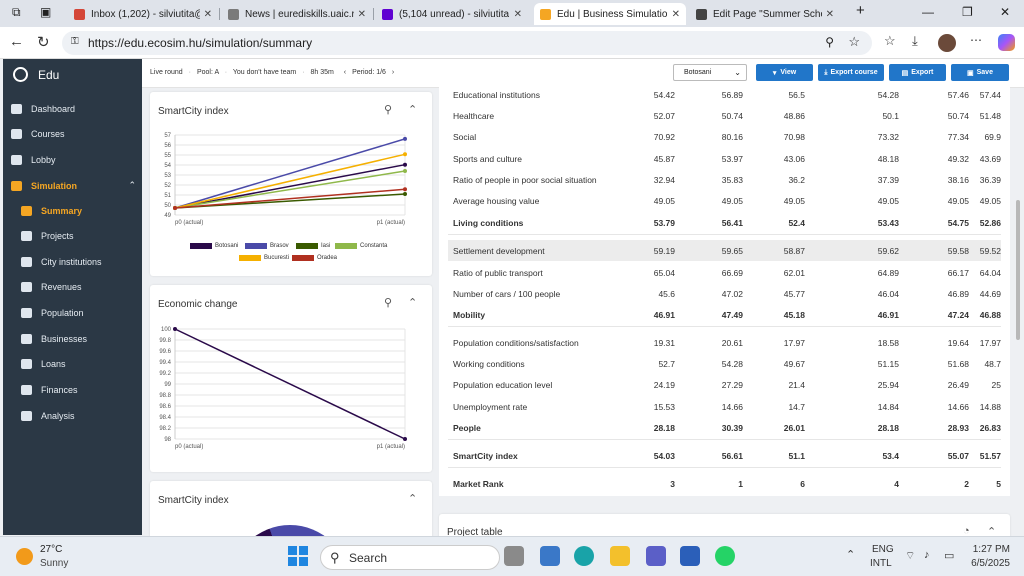  Describe the element at coordinates (1006, 42) in the screenshot. I see `copilot-icon` at that location.